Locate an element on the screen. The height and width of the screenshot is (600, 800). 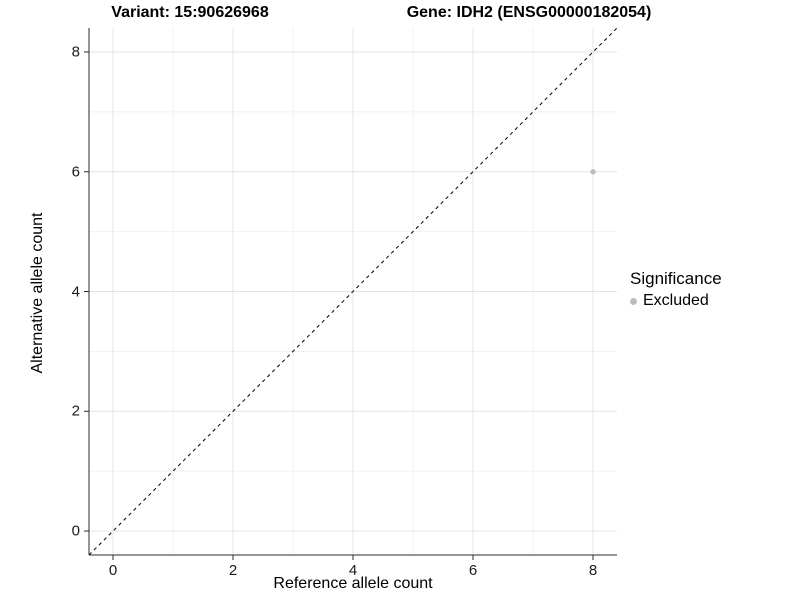
legend-point-swatch-icon is located at coordinates (633, 301).